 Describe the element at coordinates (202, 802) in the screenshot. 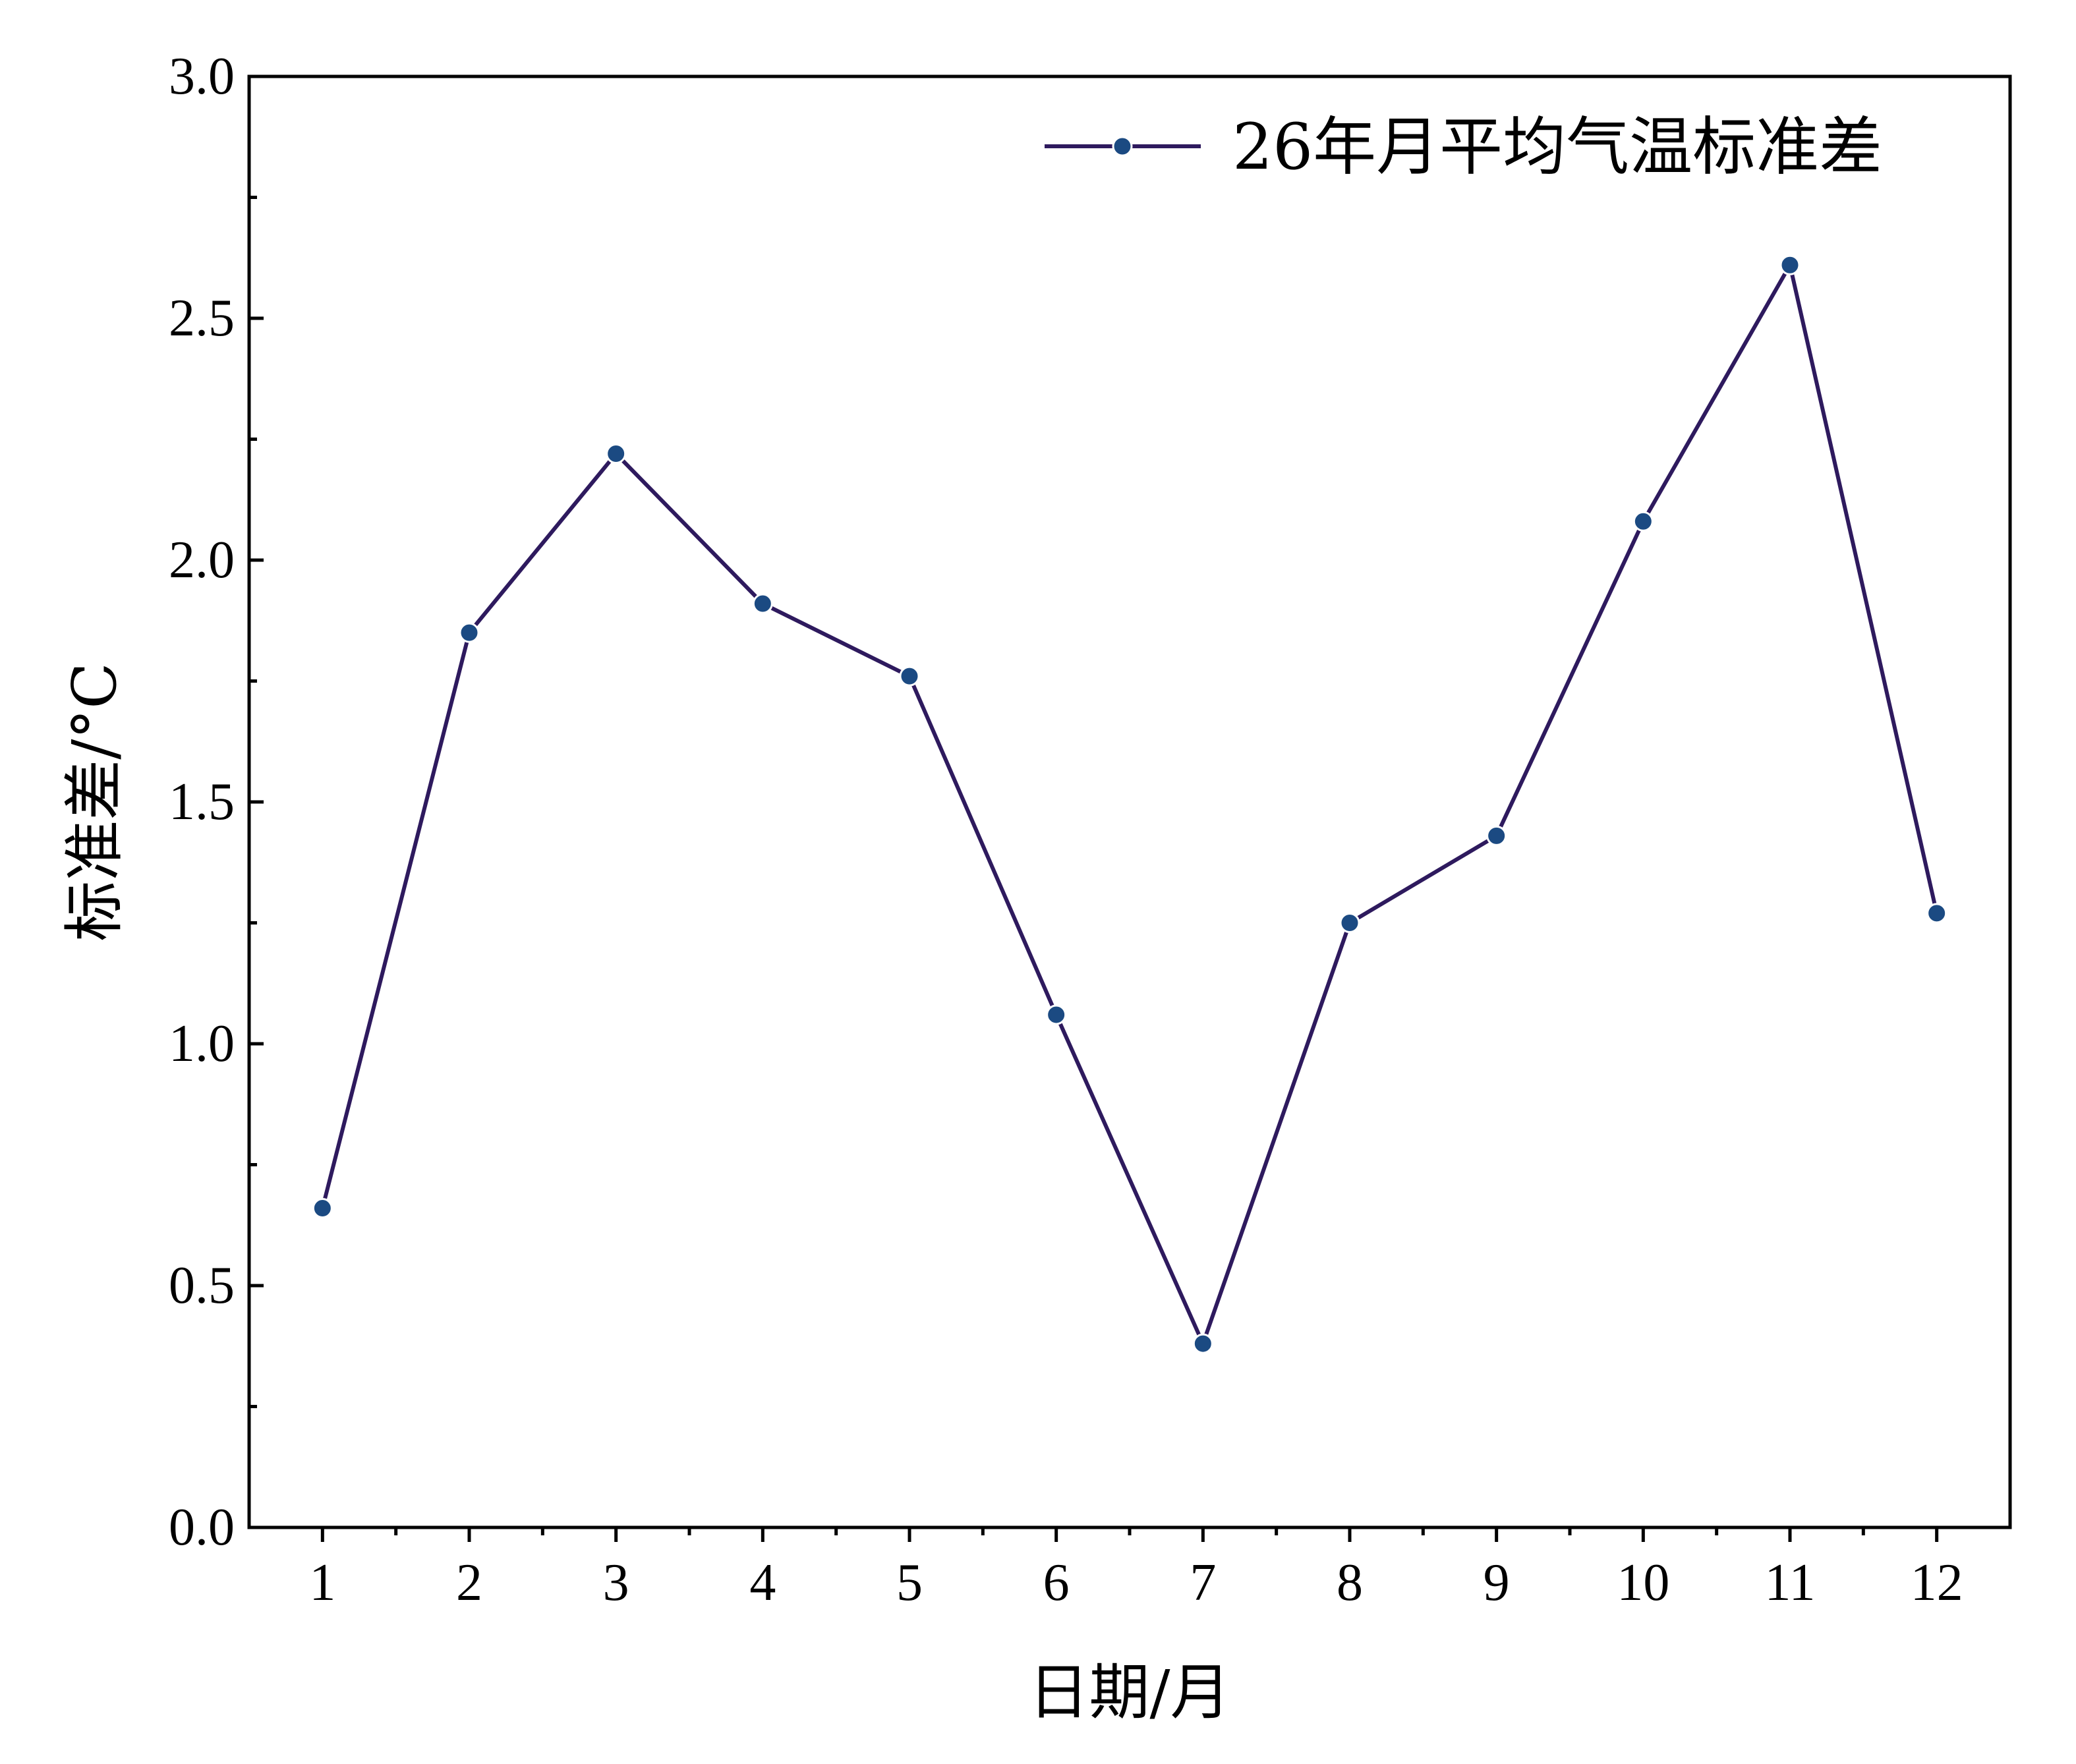

I see `y-tick-label: 1.5` at that location.